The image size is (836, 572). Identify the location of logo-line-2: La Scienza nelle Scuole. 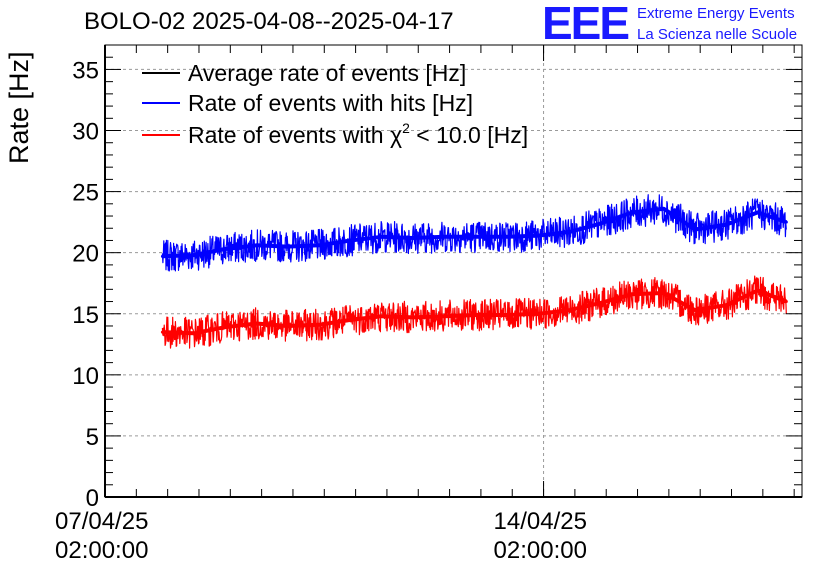
(717, 34).